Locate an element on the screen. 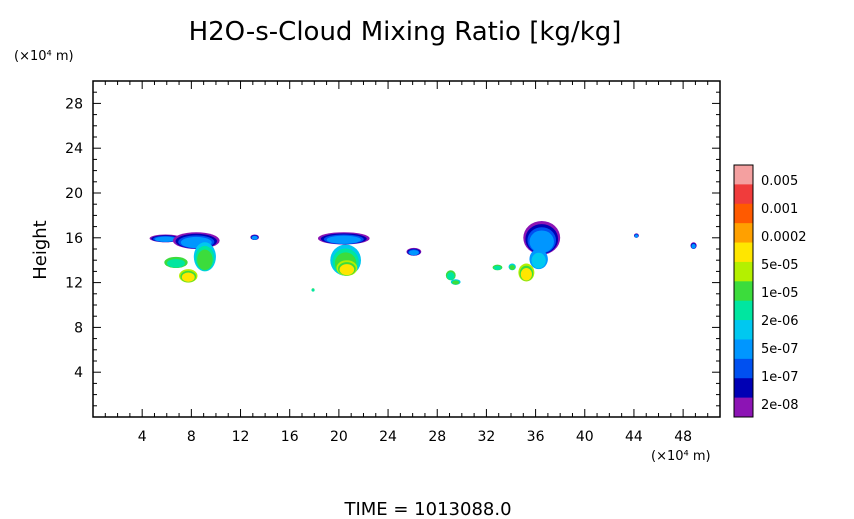  colorbar-label: 5e-07 is located at coordinates (780, 349).